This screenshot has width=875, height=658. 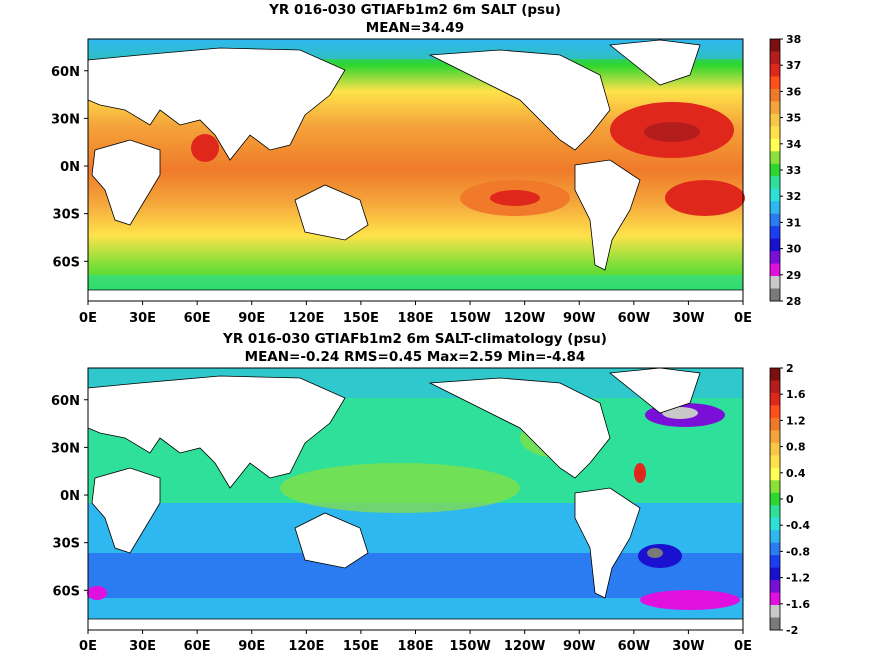 I want to click on colorbar-label: 0.4, so click(x=796, y=473).